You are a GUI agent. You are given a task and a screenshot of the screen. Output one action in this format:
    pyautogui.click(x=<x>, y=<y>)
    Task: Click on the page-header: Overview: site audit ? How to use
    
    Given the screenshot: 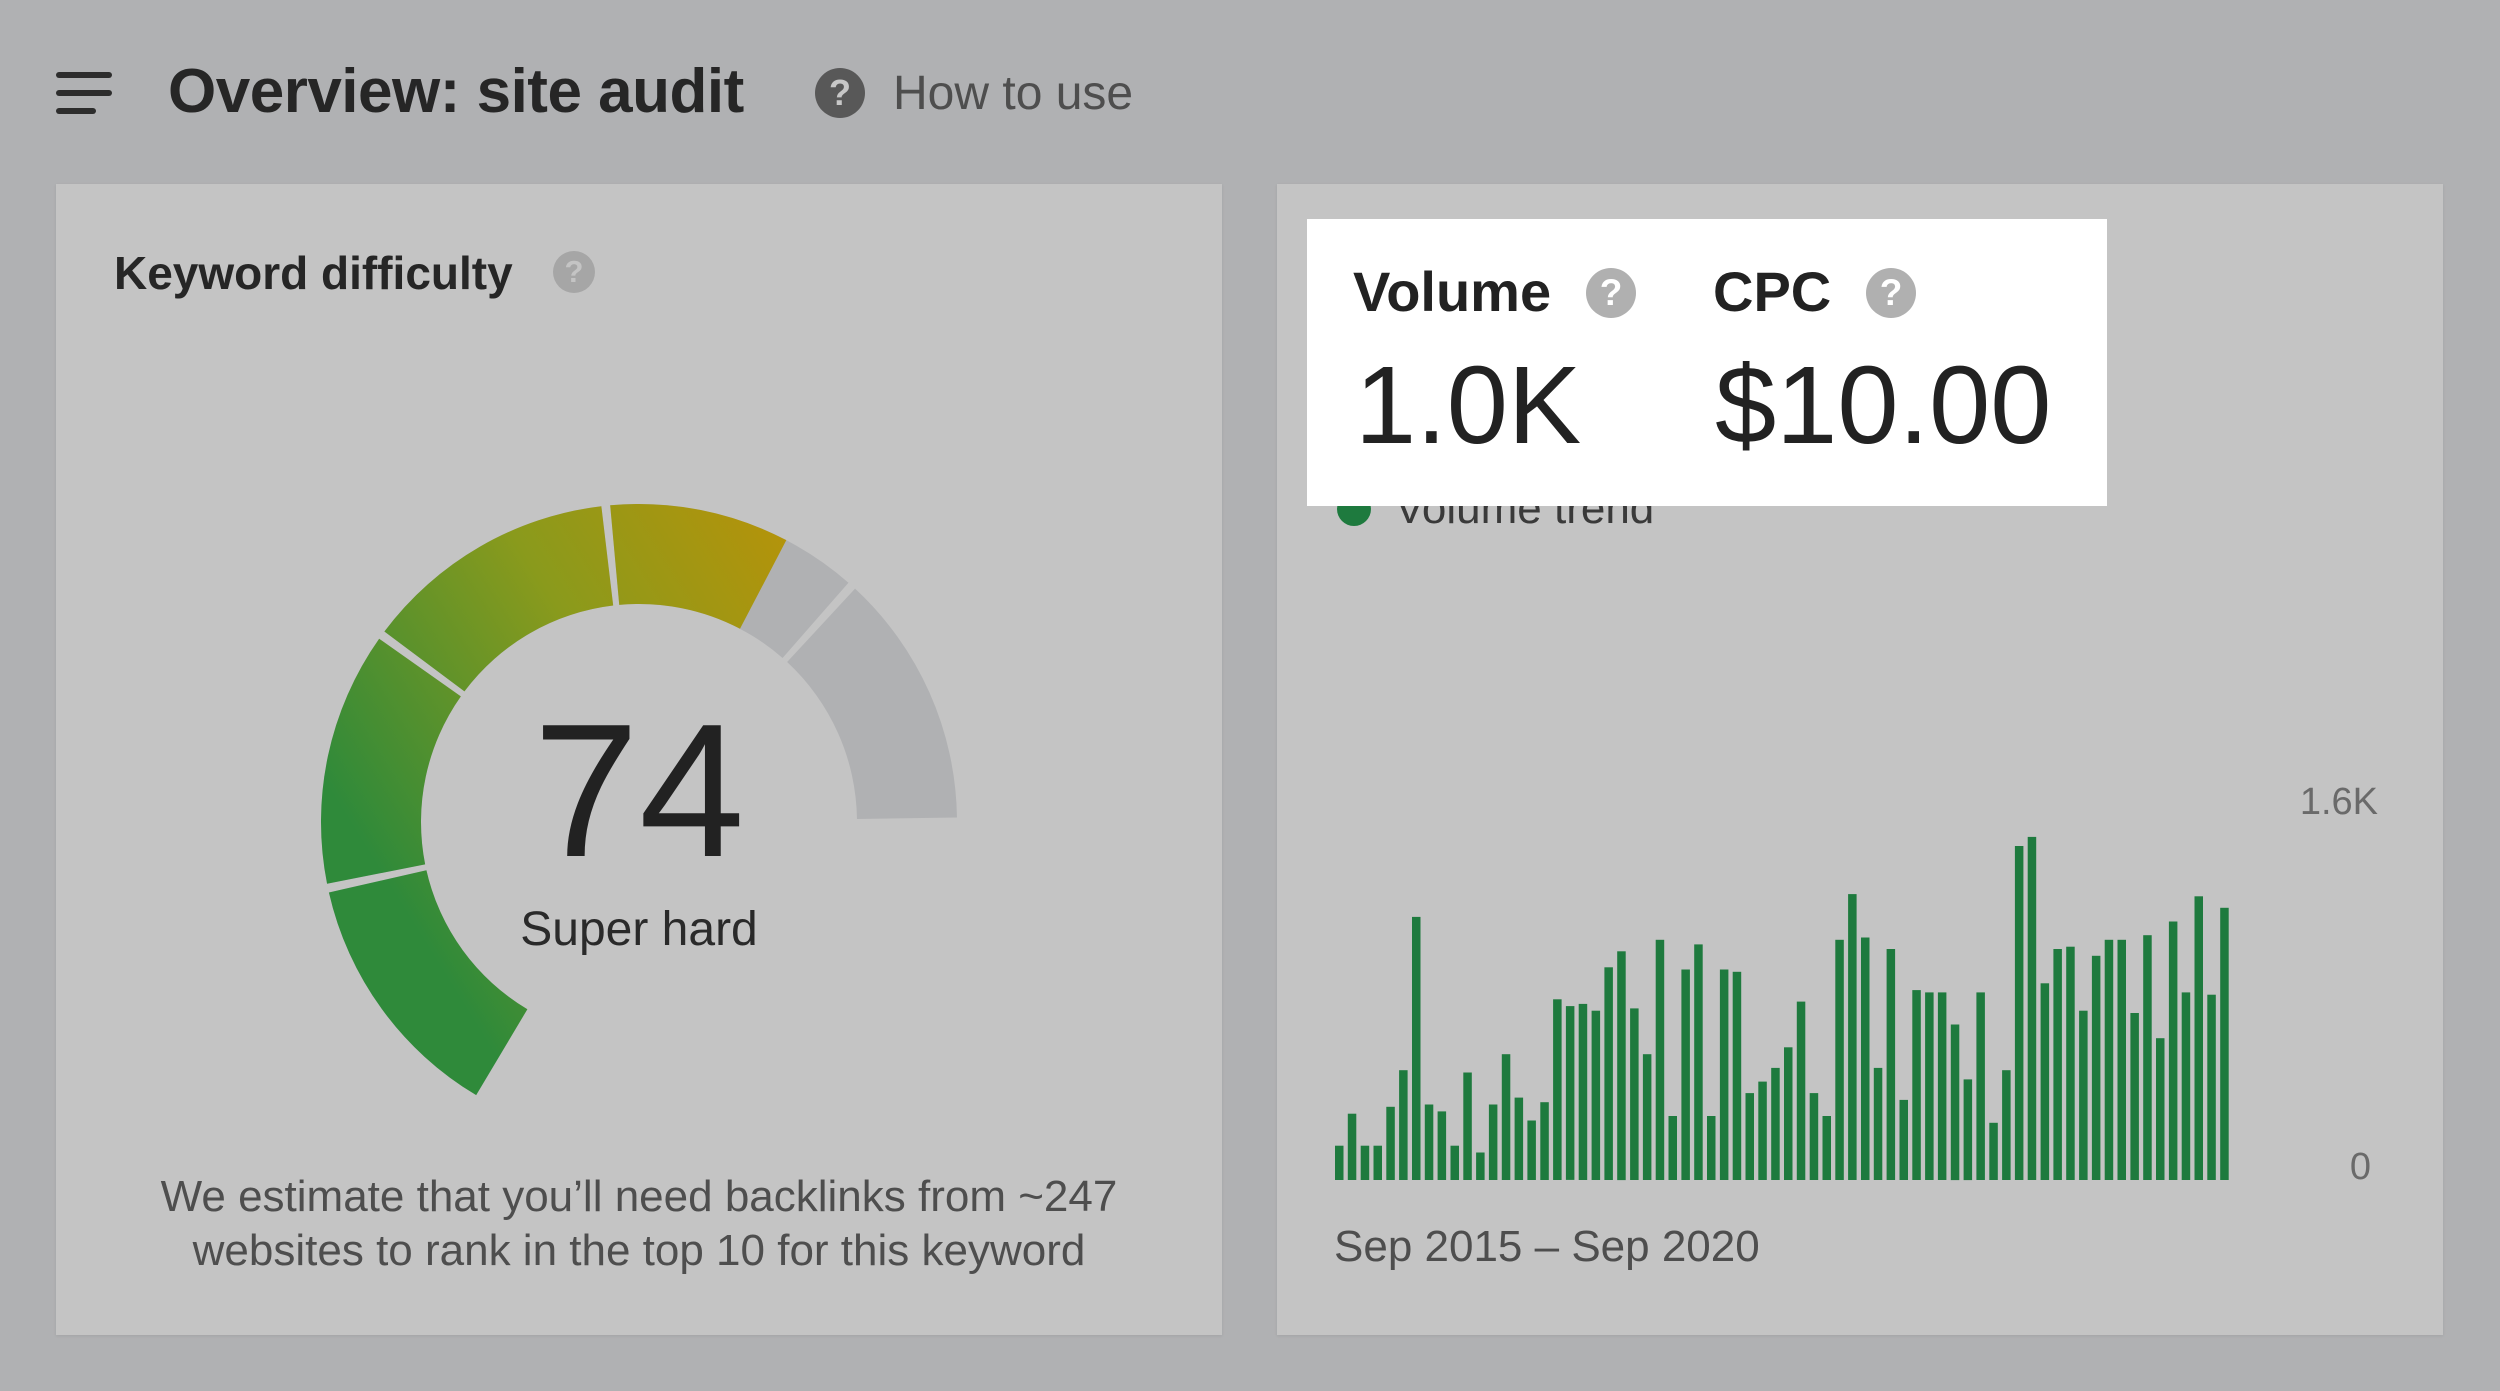 What is the action you would take?
    pyautogui.click(x=1250, y=90)
    